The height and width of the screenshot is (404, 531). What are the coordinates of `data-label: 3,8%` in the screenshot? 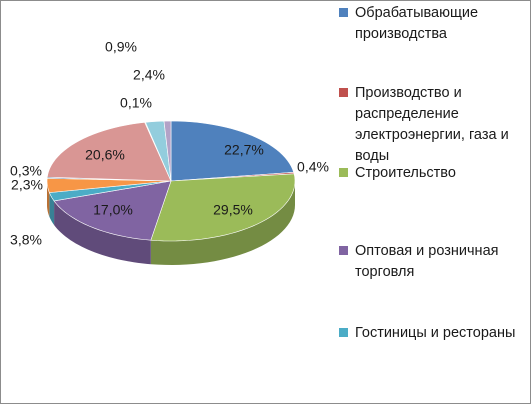 It's located at (26, 240).